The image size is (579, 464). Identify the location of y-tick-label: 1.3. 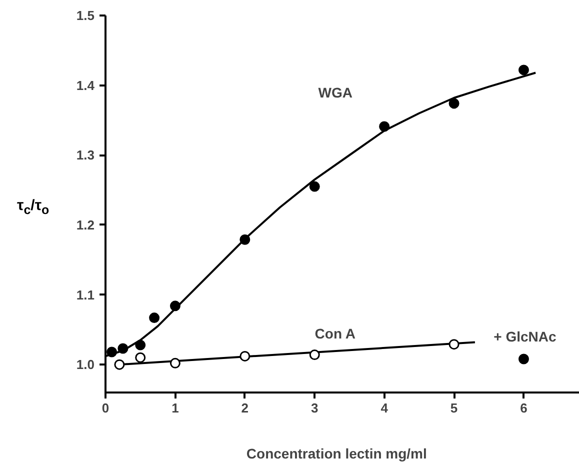
(85, 155).